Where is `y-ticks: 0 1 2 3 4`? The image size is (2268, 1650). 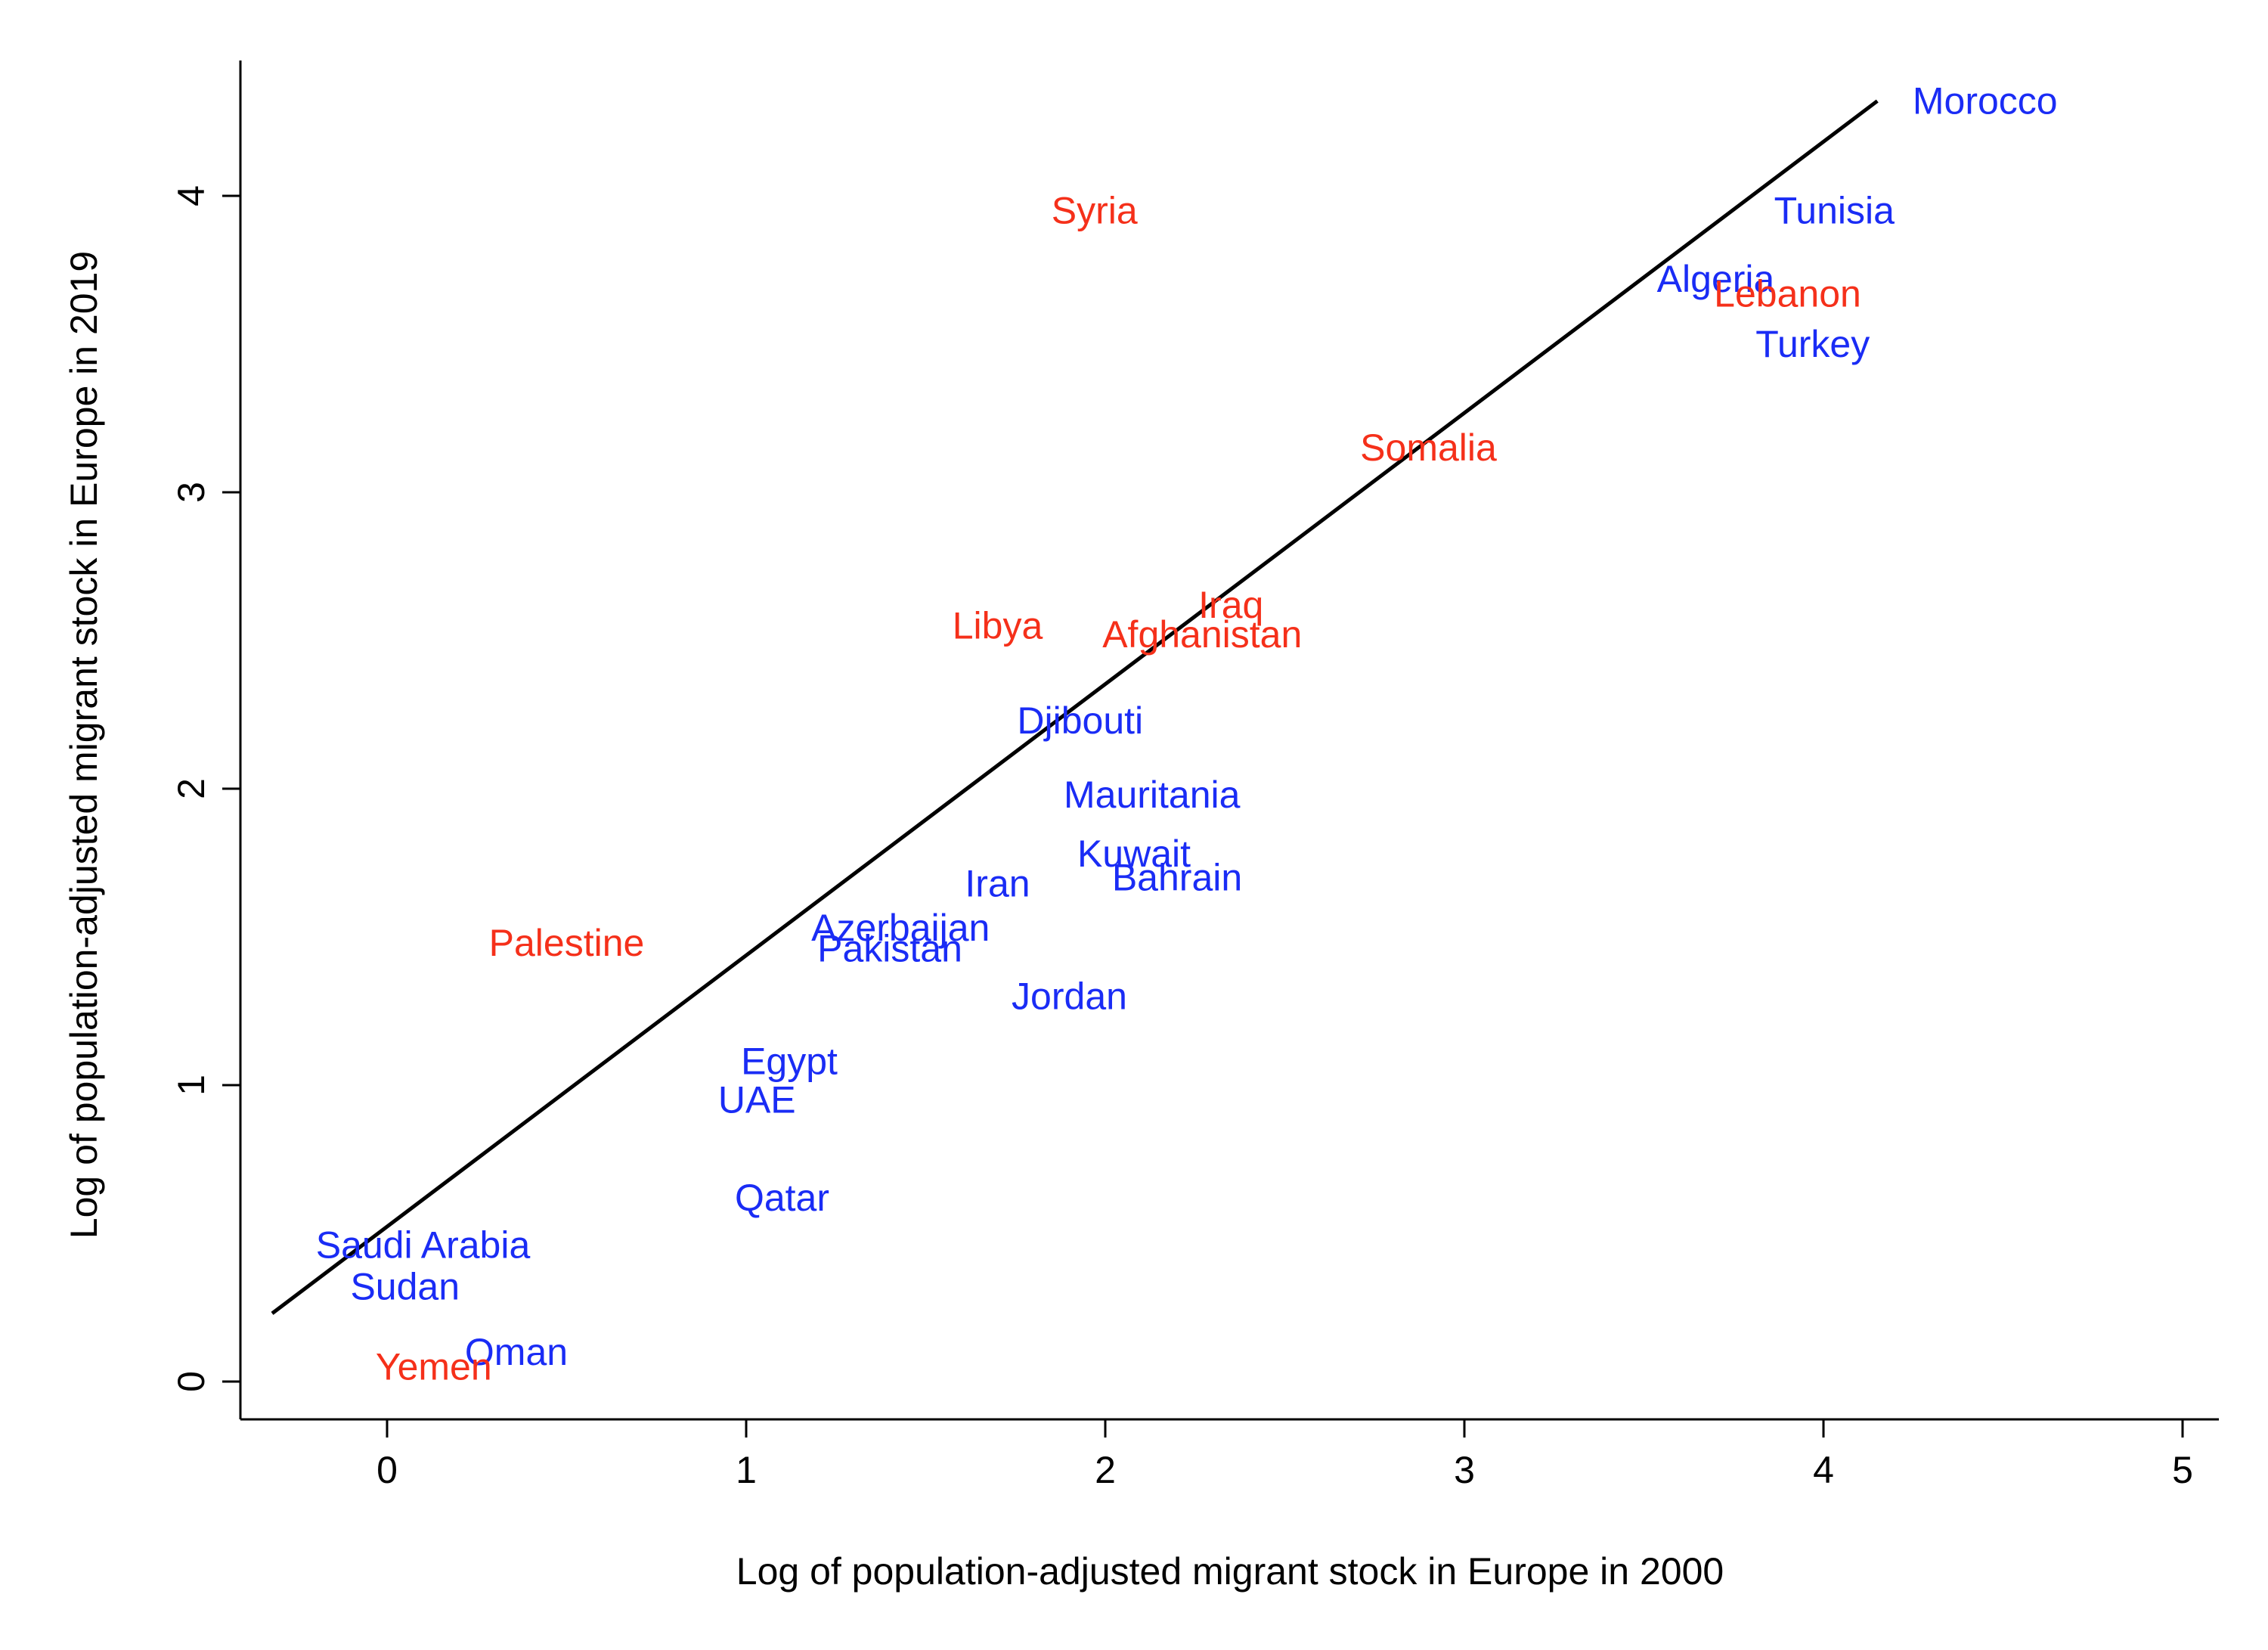 y-ticks: 0 1 2 3 4 is located at coordinates (205, 788).